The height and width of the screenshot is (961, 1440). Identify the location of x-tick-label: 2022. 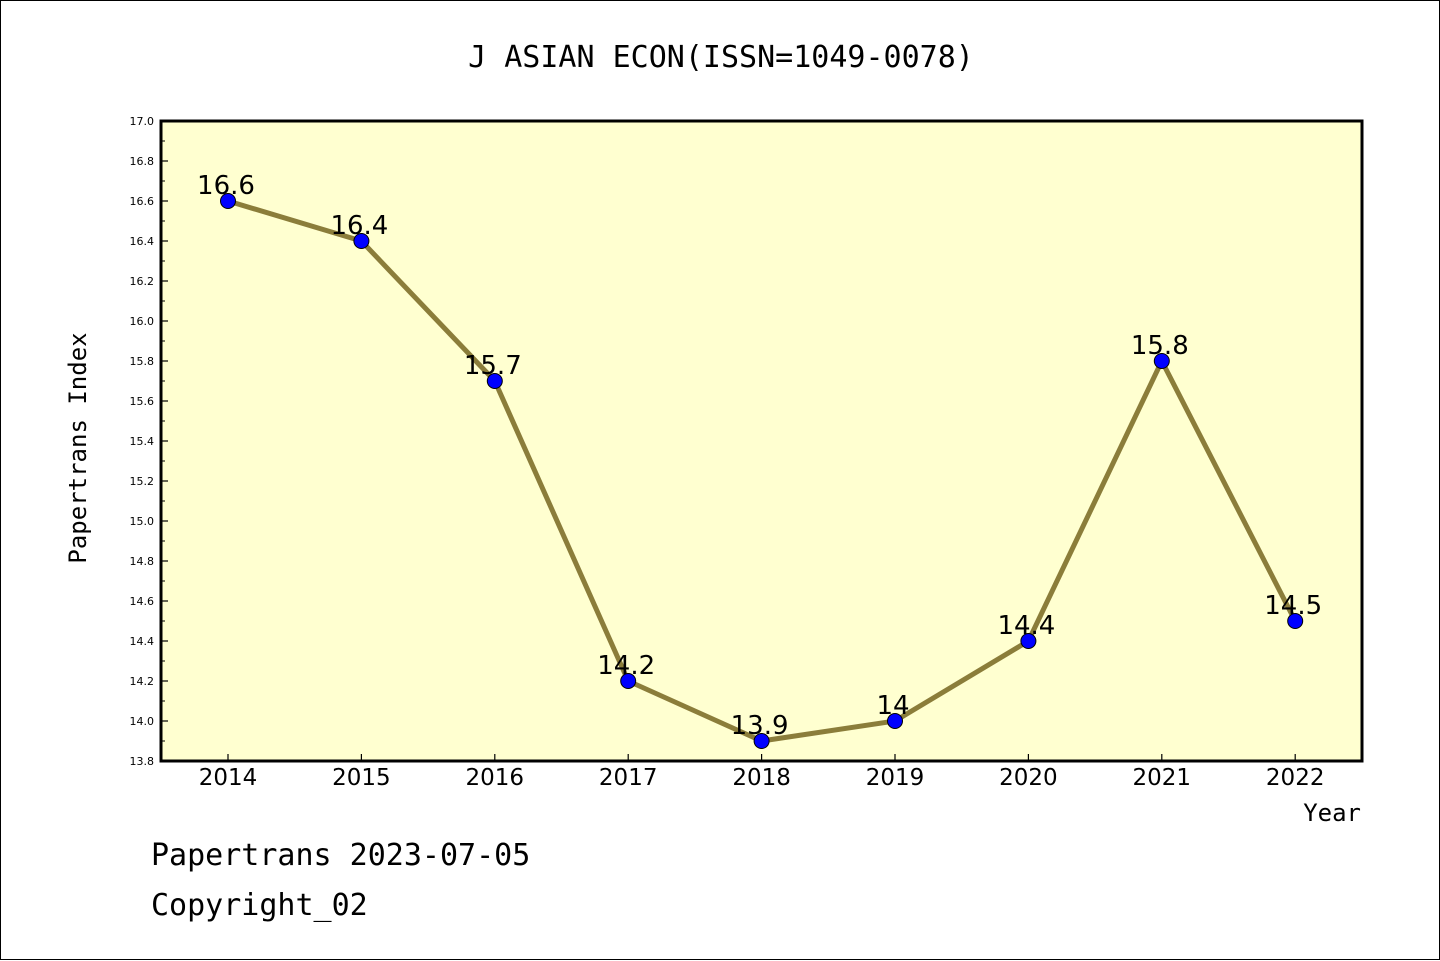
(1295, 778).